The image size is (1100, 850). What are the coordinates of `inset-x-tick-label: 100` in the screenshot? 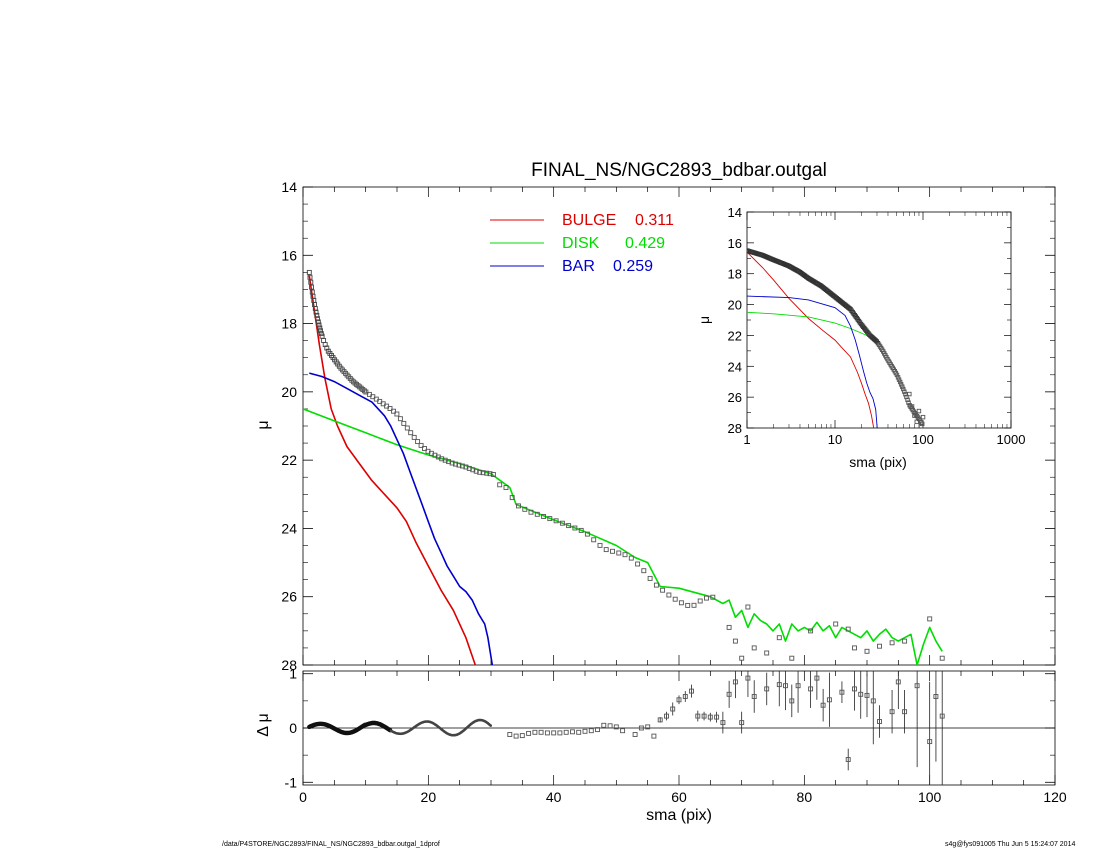 It's located at (923, 439).